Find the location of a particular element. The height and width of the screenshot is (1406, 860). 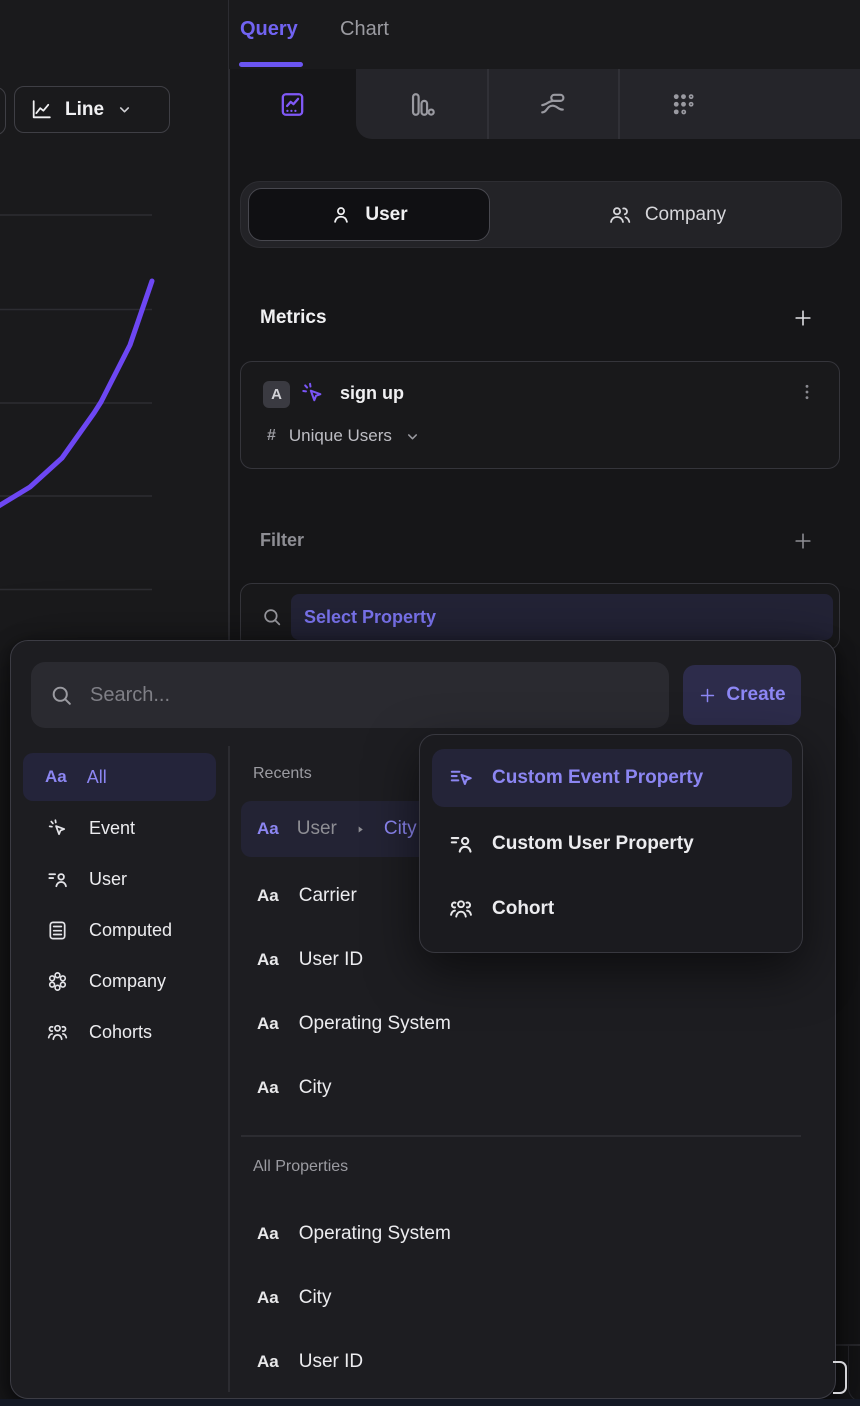

computed-calculator-icon is located at coordinates (57, 930).